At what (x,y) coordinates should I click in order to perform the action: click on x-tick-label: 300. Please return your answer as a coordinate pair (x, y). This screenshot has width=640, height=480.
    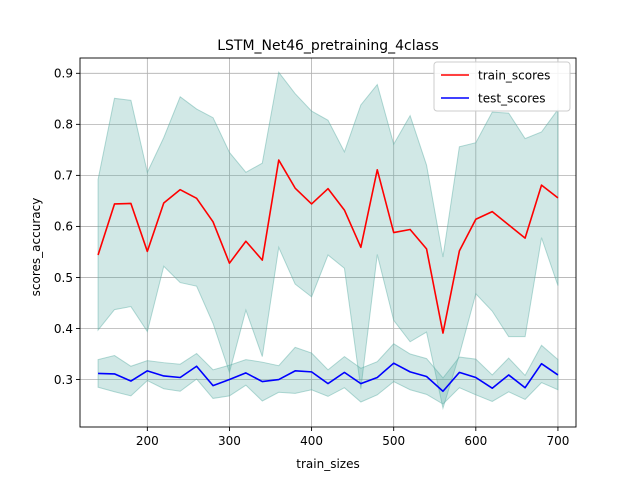
    Looking at the image, I should click on (229, 441).